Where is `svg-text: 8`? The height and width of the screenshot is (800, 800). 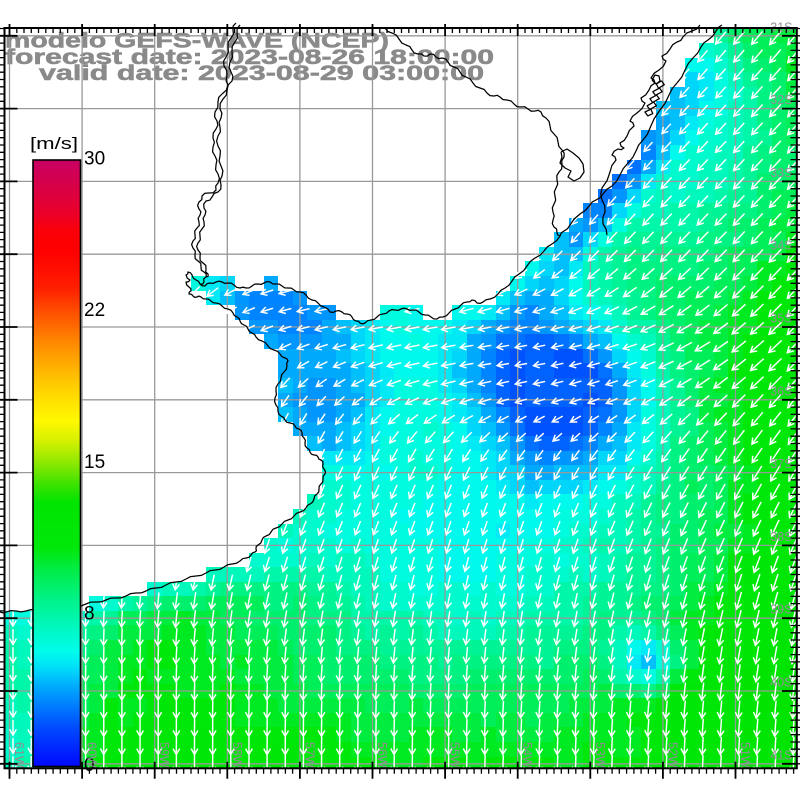 svg-text: 8 is located at coordinates (89, 613).